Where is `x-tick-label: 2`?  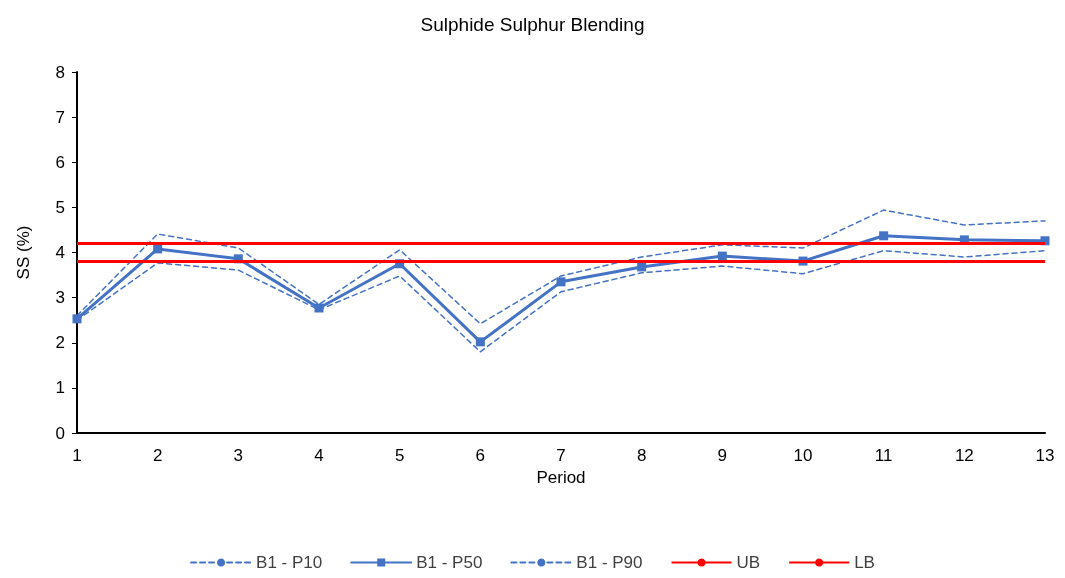
x-tick-label: 2 is located at coordinates (157, 455).